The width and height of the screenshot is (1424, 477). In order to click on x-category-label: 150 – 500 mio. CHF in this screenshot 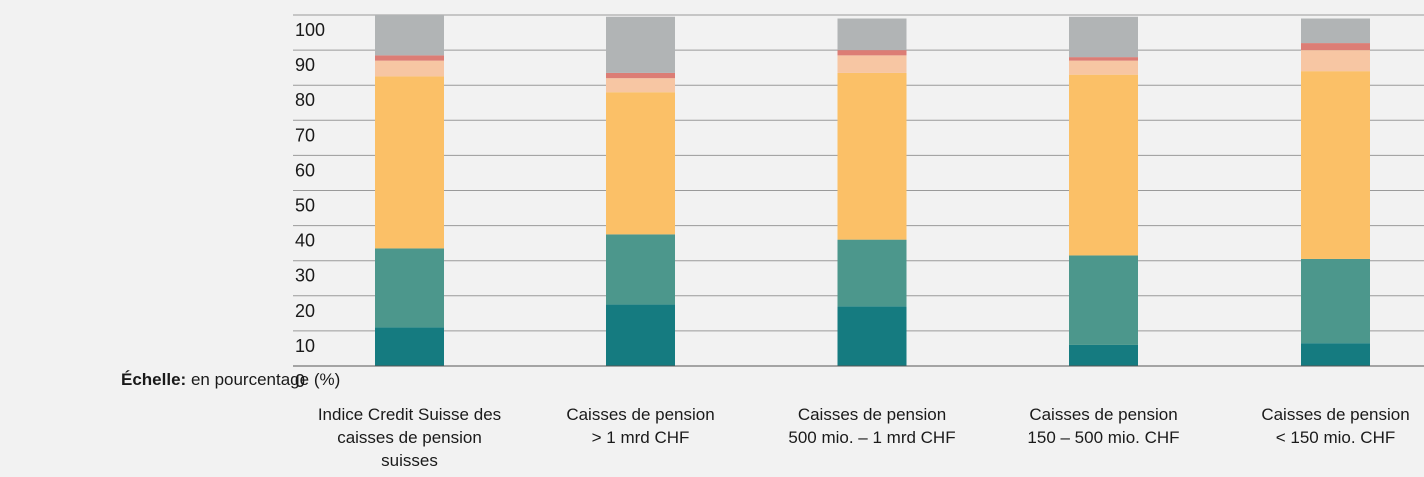, I will do `click(1103, 437)`.